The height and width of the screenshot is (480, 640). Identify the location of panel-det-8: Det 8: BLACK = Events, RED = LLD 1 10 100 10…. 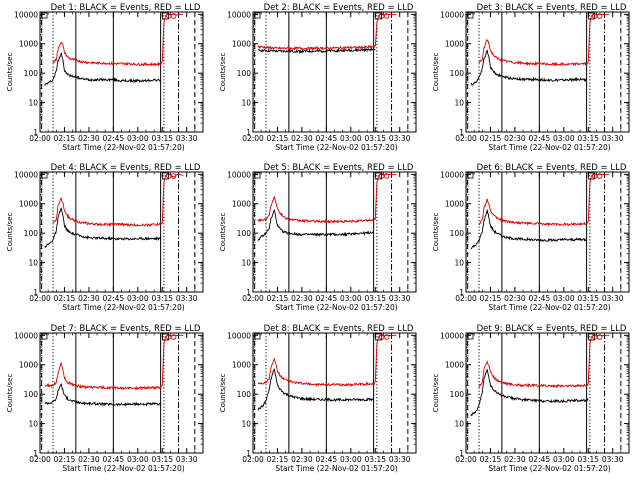
(318, 398).